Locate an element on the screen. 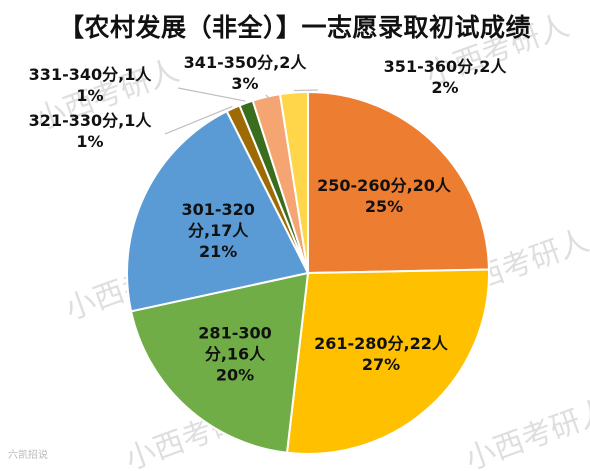  footer-watermark: 六凯招说 is located at coordinates (28, 455).